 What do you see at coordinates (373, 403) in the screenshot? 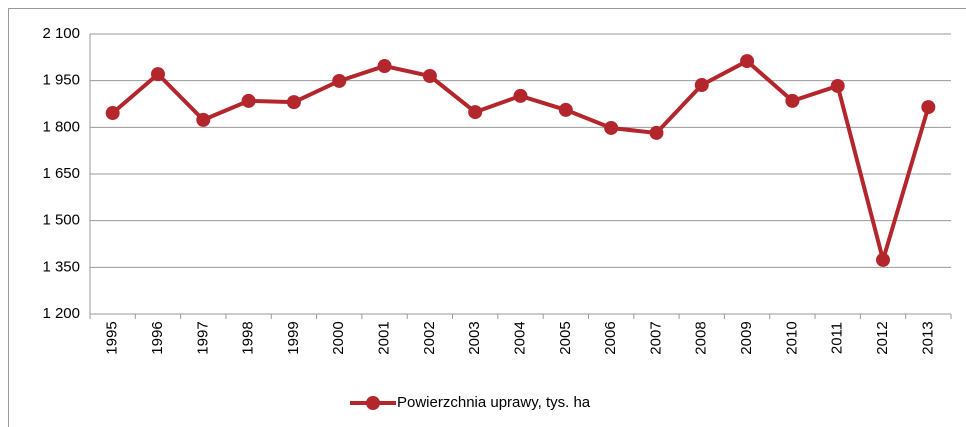
I see `legend-marker` at bounding box center [373, 403].